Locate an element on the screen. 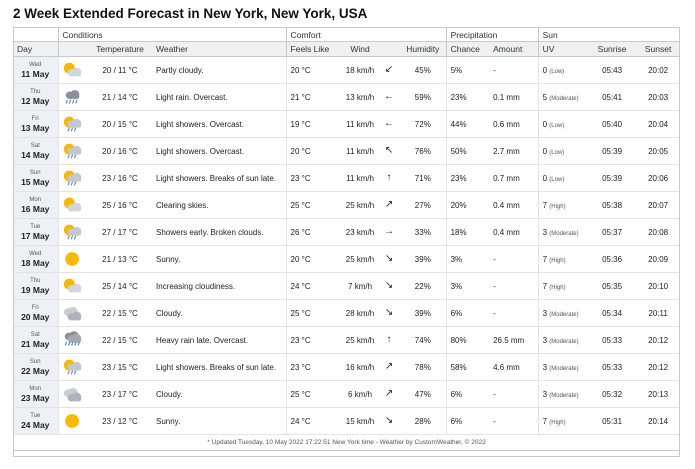 The height and width of the screenshot is (469, 695). day-cell: Sat 14 May is located at coordinates (35, 151).